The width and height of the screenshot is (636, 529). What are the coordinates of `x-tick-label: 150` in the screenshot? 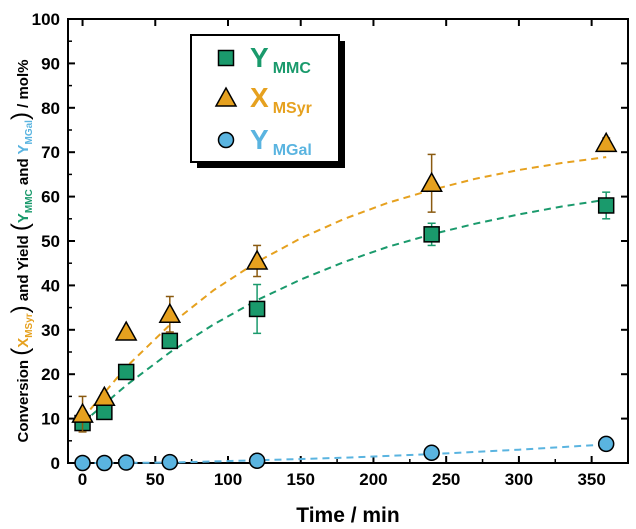 It's located at (301, 479).